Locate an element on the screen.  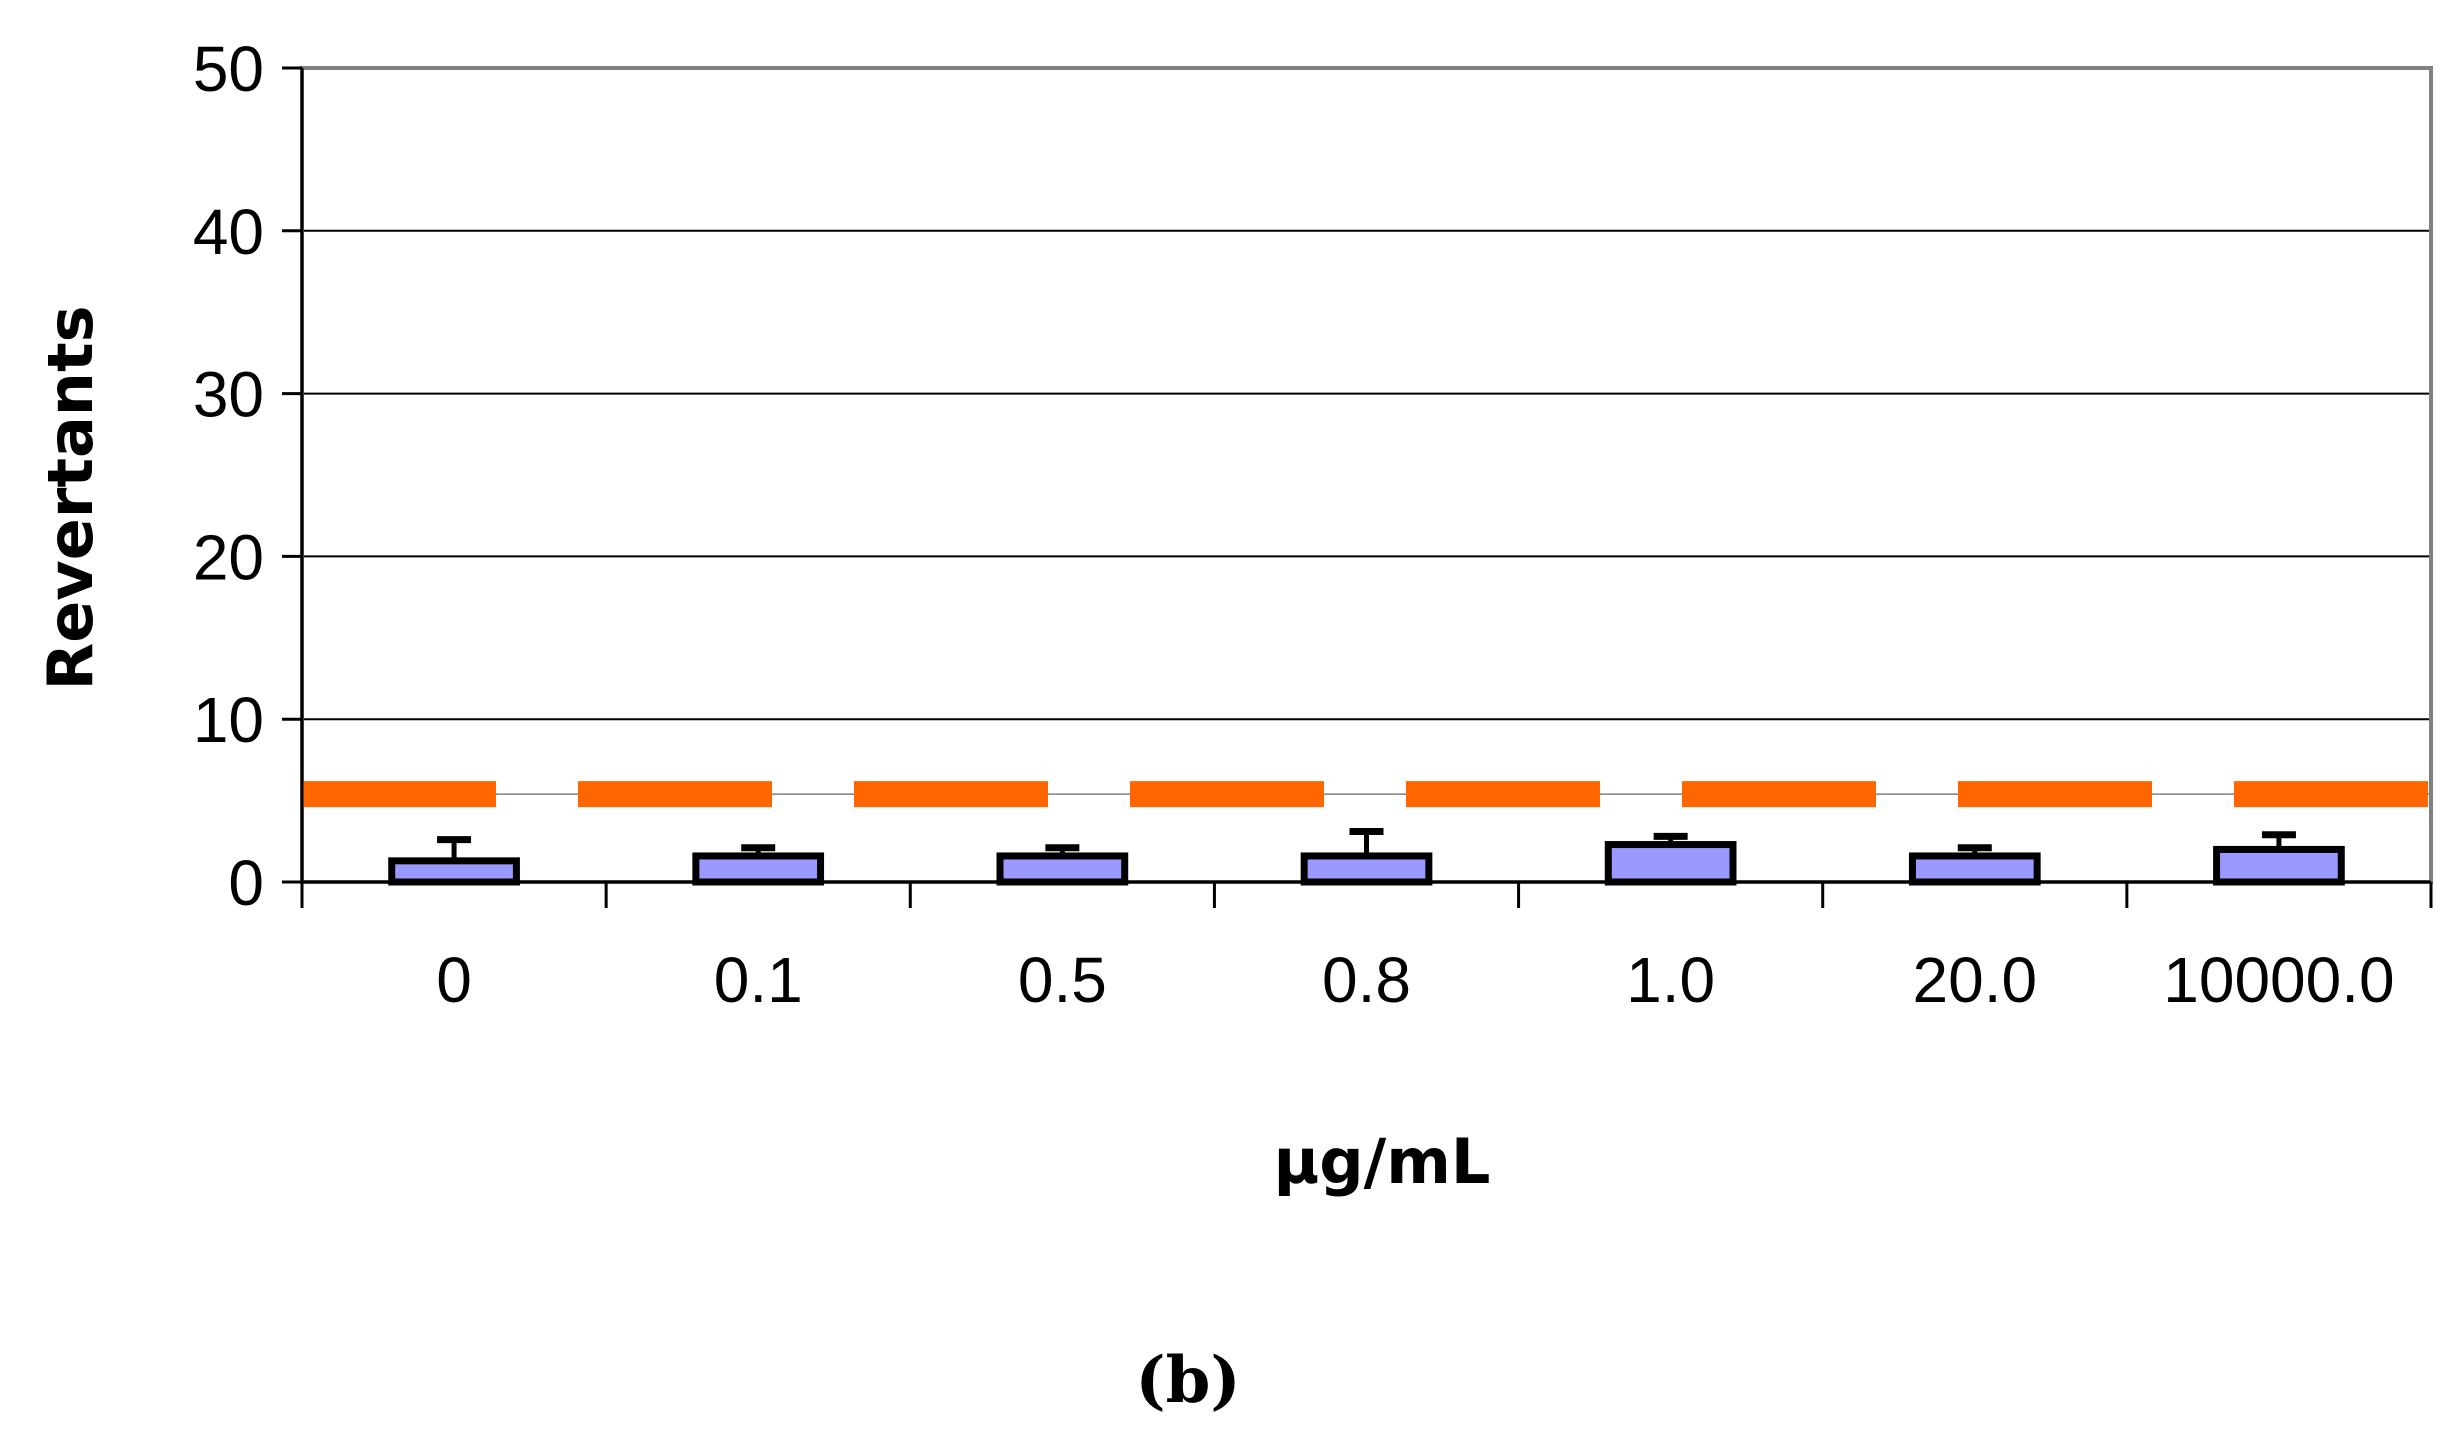
panel-label: (b) is located at coordinates (1187, 1380).